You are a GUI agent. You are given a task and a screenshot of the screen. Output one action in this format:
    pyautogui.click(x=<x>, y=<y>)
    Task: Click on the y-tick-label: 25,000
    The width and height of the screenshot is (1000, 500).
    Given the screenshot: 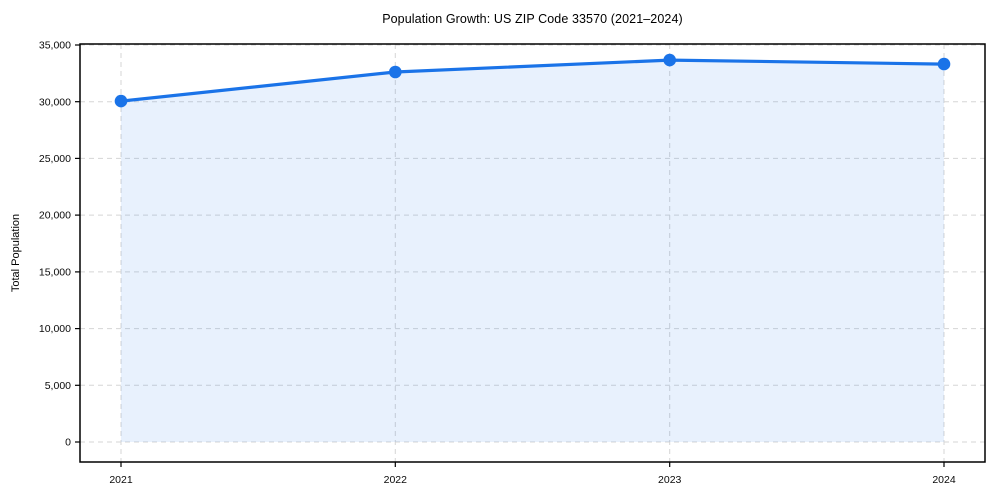 What is the action you would take?
    pyautogui.click(x=55, y=159)
    